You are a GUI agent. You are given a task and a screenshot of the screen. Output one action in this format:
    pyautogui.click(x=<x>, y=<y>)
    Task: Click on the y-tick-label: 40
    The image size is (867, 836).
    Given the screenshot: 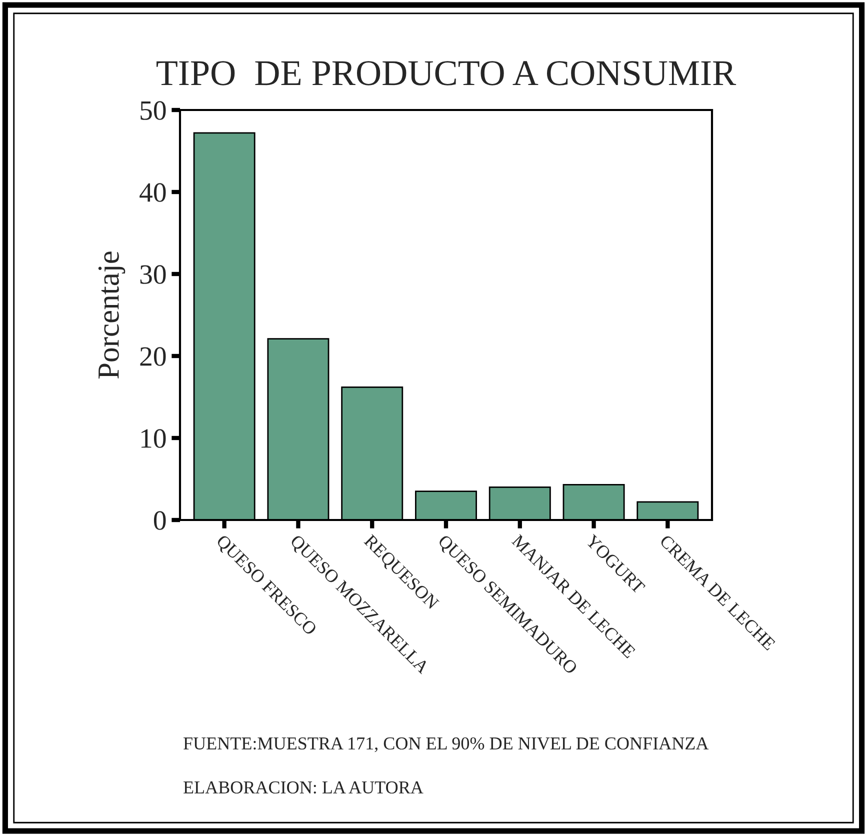 What is the action you would take?
    pyautogui.click(x=153, y=192)
    